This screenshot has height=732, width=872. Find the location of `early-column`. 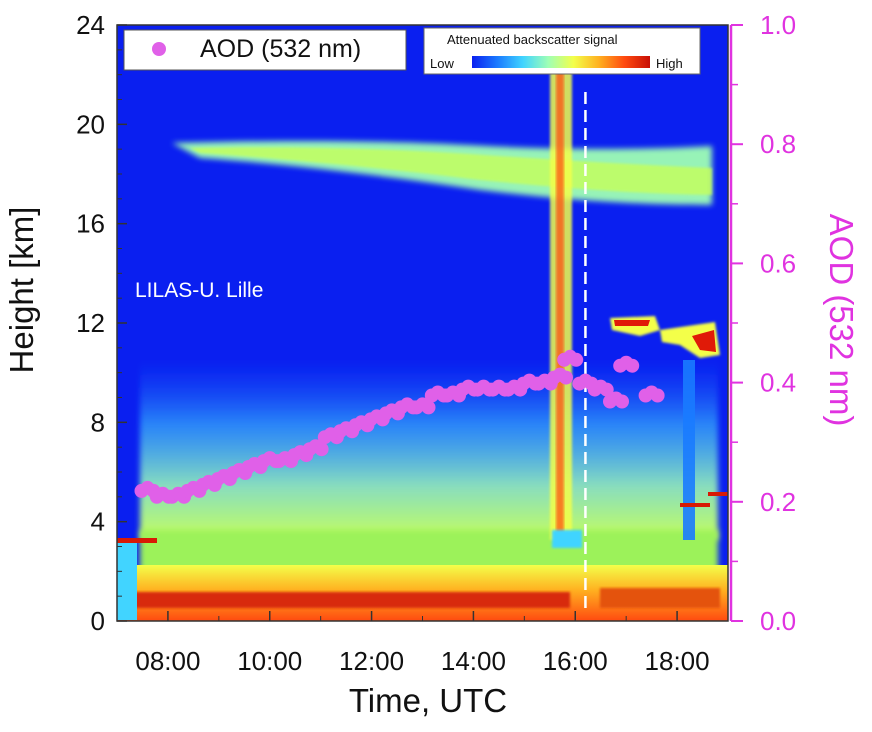

early-column is located at coordinates (127, 580).